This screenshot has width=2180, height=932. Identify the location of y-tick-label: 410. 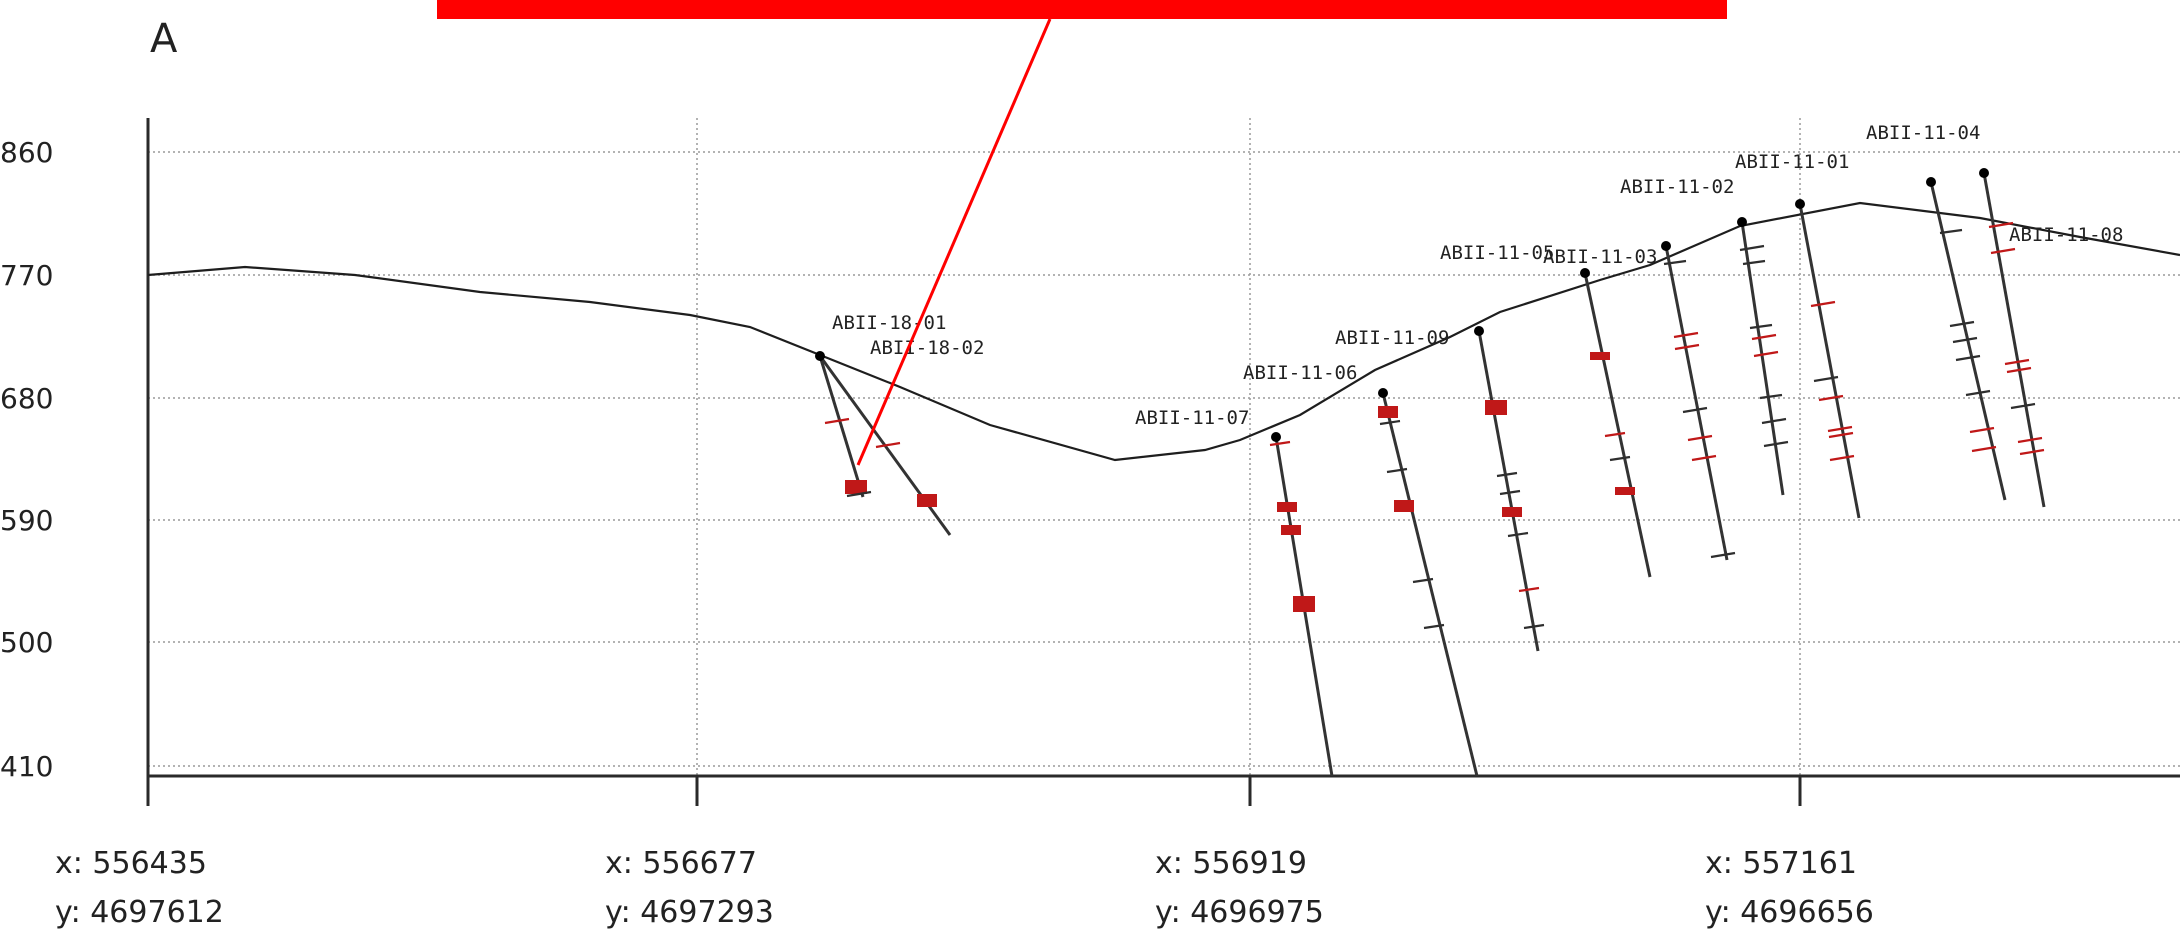
(26, 766).